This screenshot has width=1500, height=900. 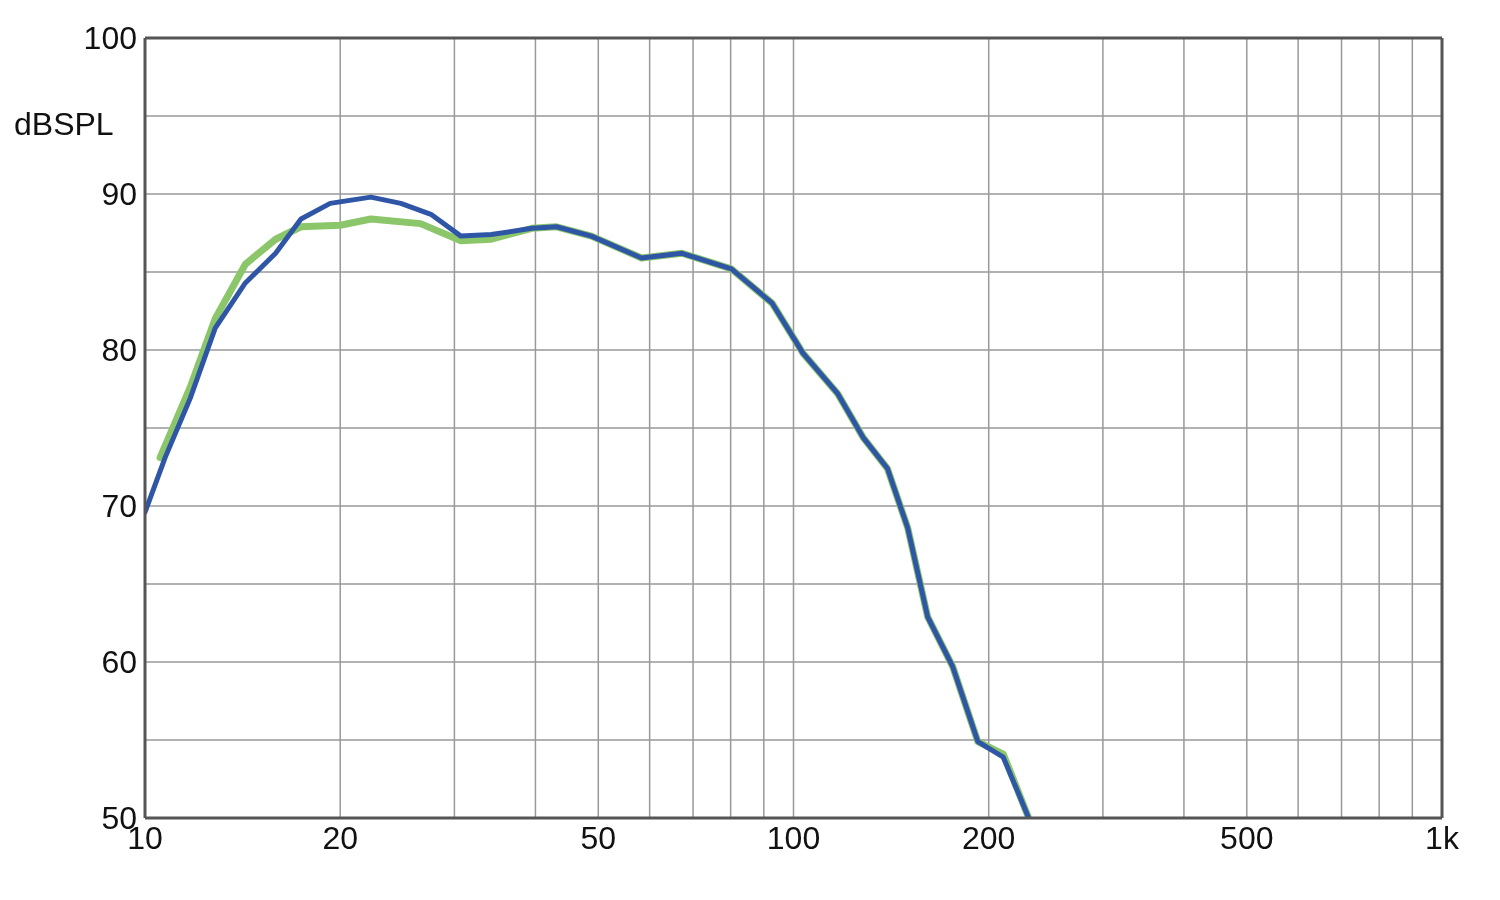 I want to click on y-tick-label: 90, so click(x=119, y=194).